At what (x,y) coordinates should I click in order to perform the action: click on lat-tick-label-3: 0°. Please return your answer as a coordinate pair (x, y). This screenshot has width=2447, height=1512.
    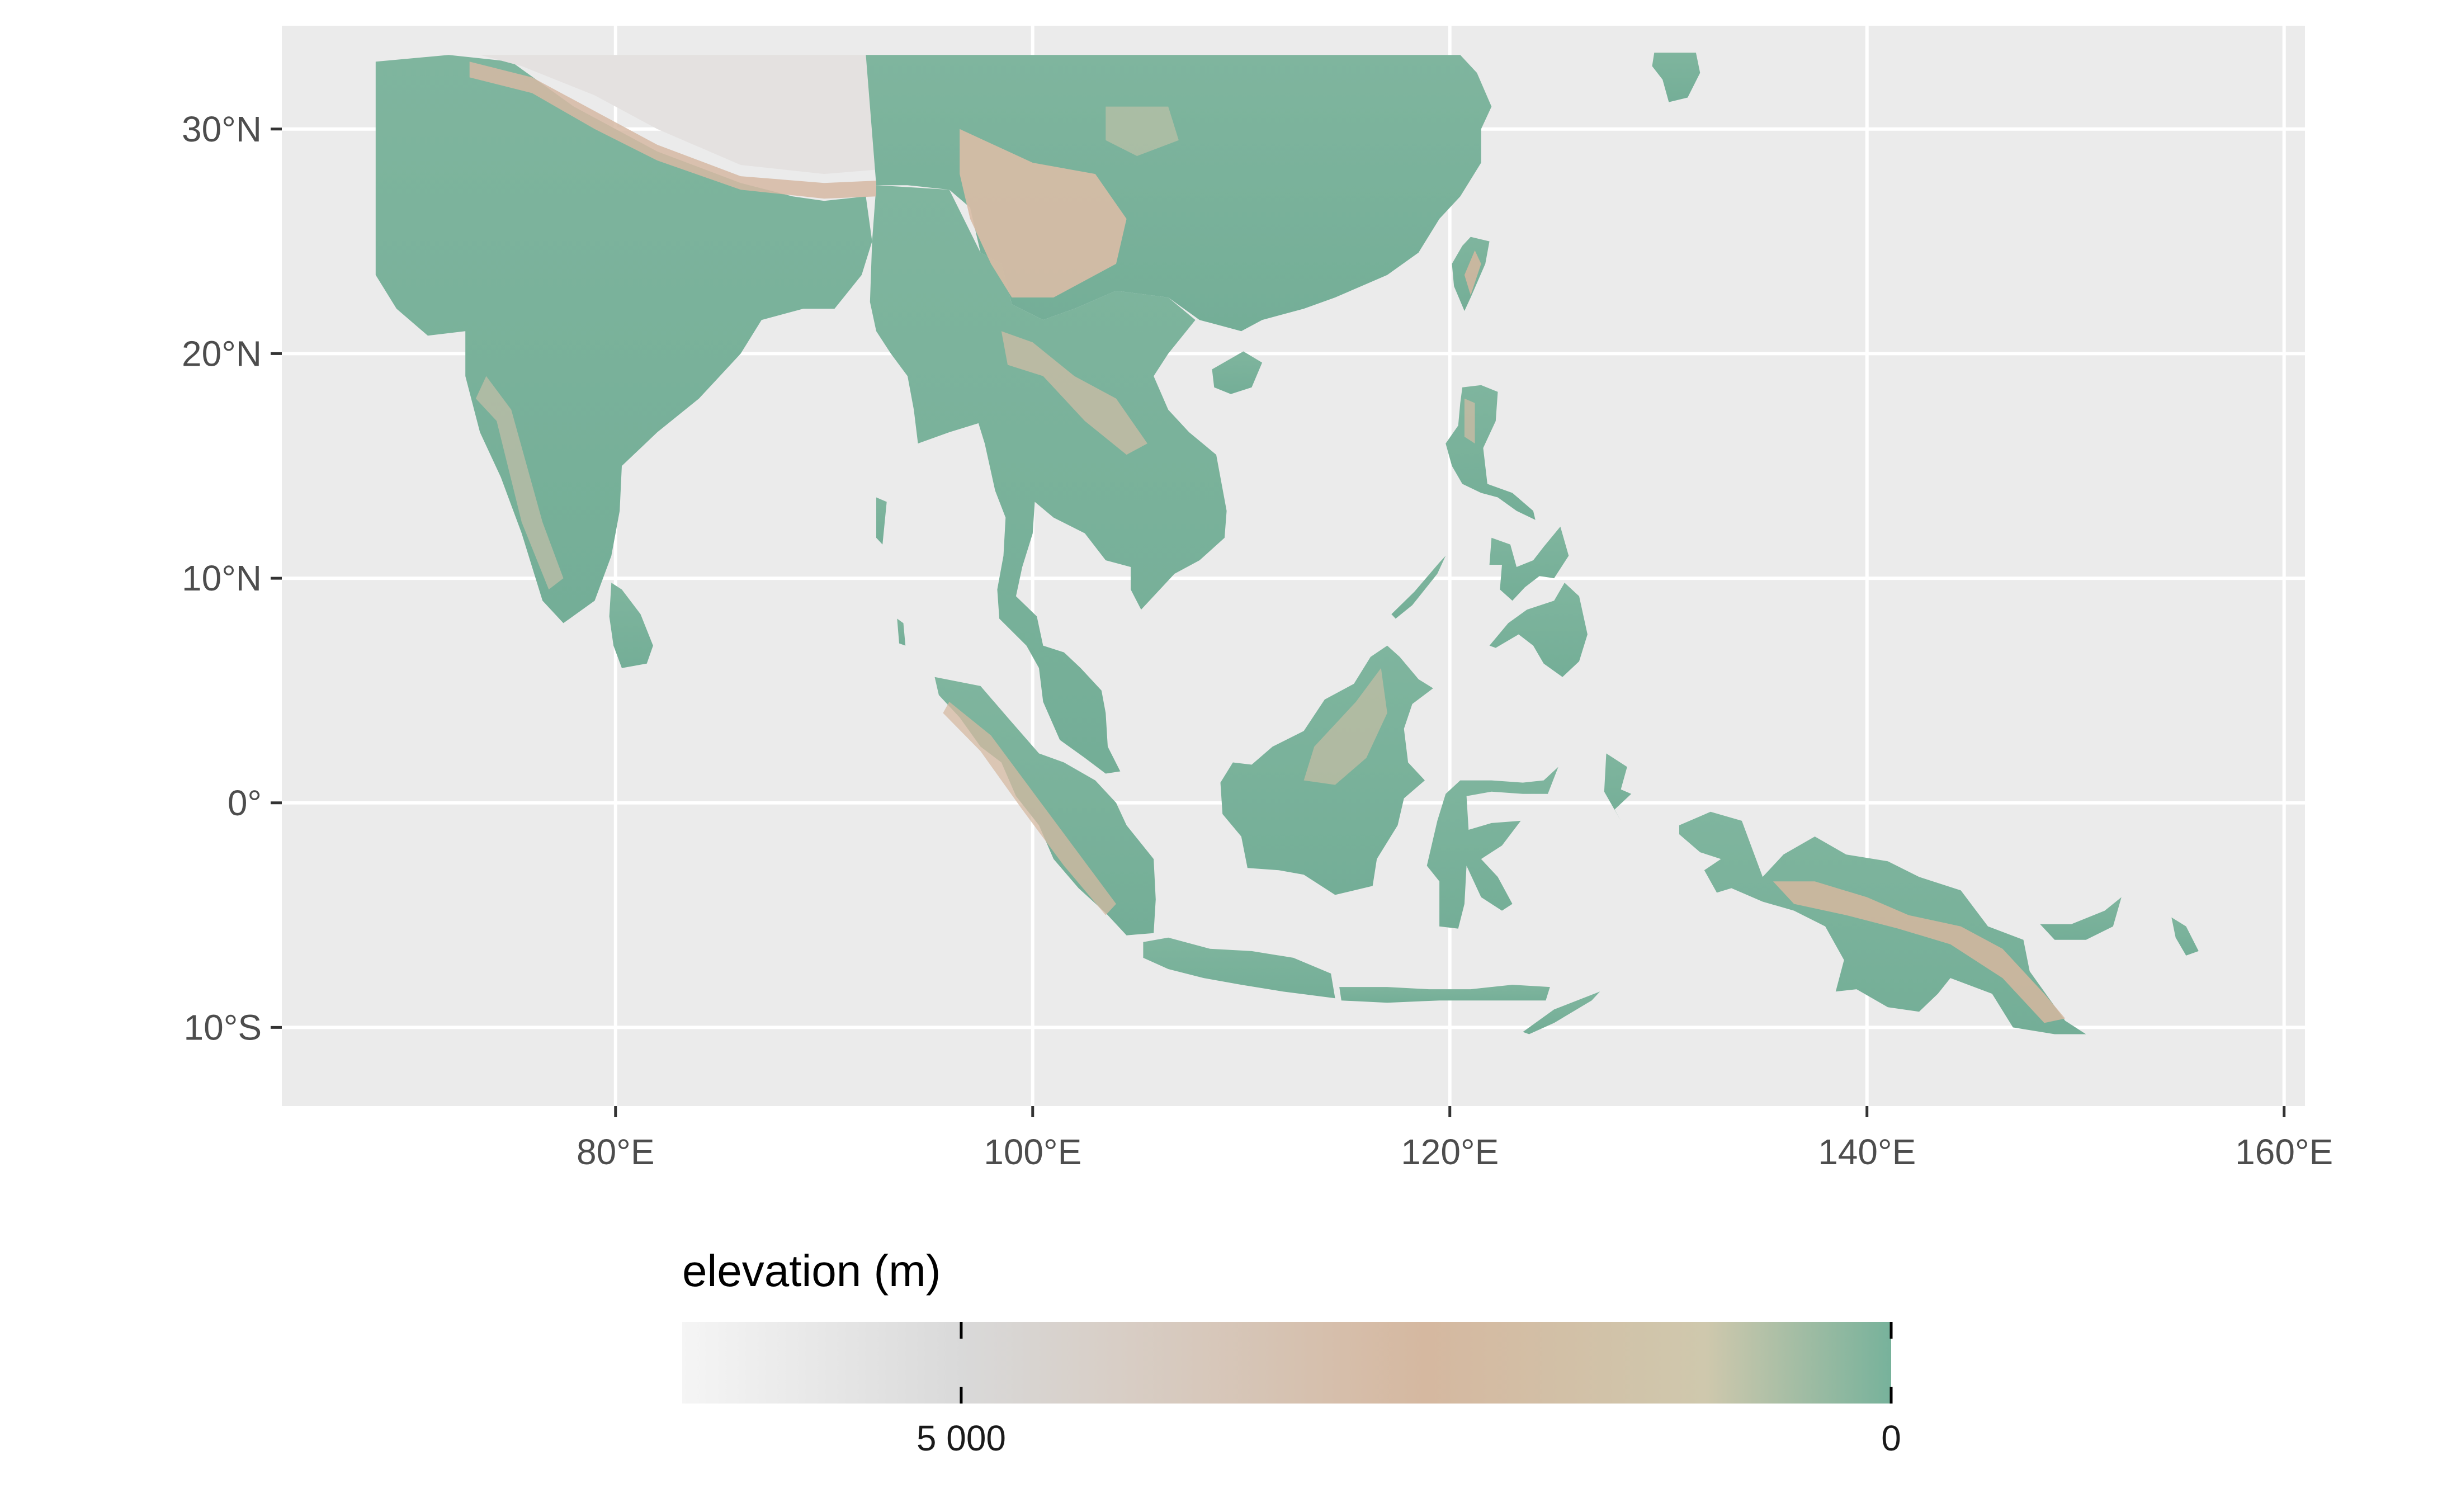
    Looking at the image, I should click on (245, 803).